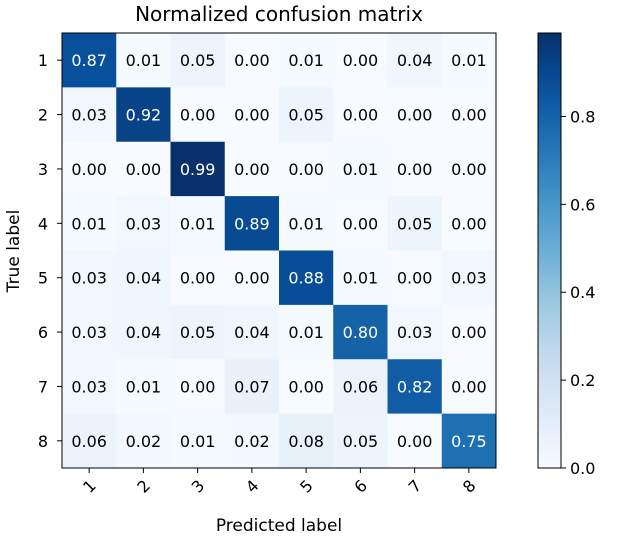  I want to click on x-tick-label: 7, so click(415, 486).